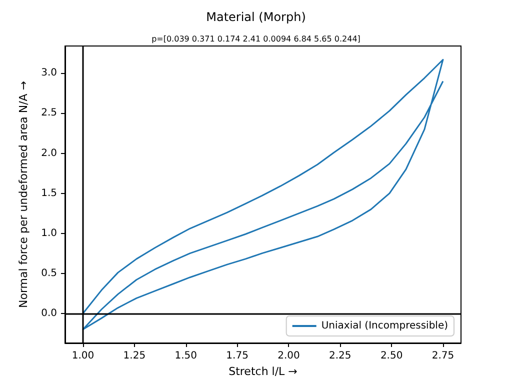  What do you see at coordinates (49, 113) in the screenshot?
I see `y-tick-label: 2.5` at bounding box center [49, 113].